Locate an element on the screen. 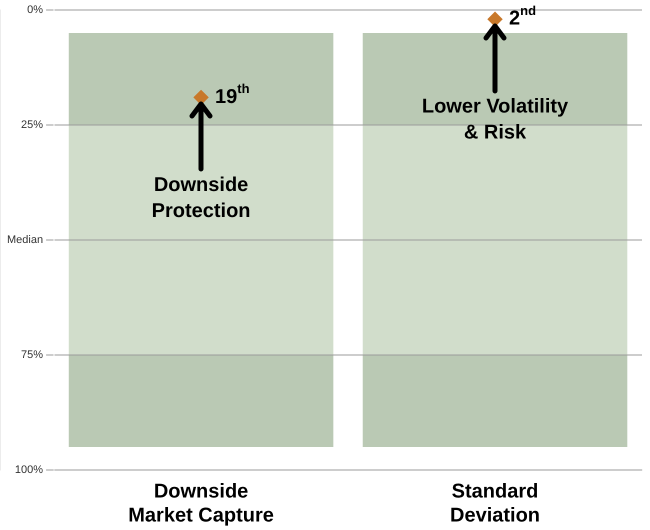  y-tick-label: 75% is located at coordinates (32, 355).